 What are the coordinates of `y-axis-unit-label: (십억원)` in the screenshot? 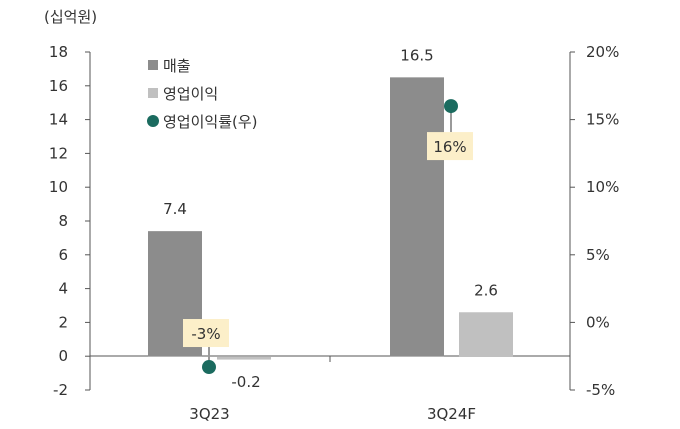 It's located at (70, 17).